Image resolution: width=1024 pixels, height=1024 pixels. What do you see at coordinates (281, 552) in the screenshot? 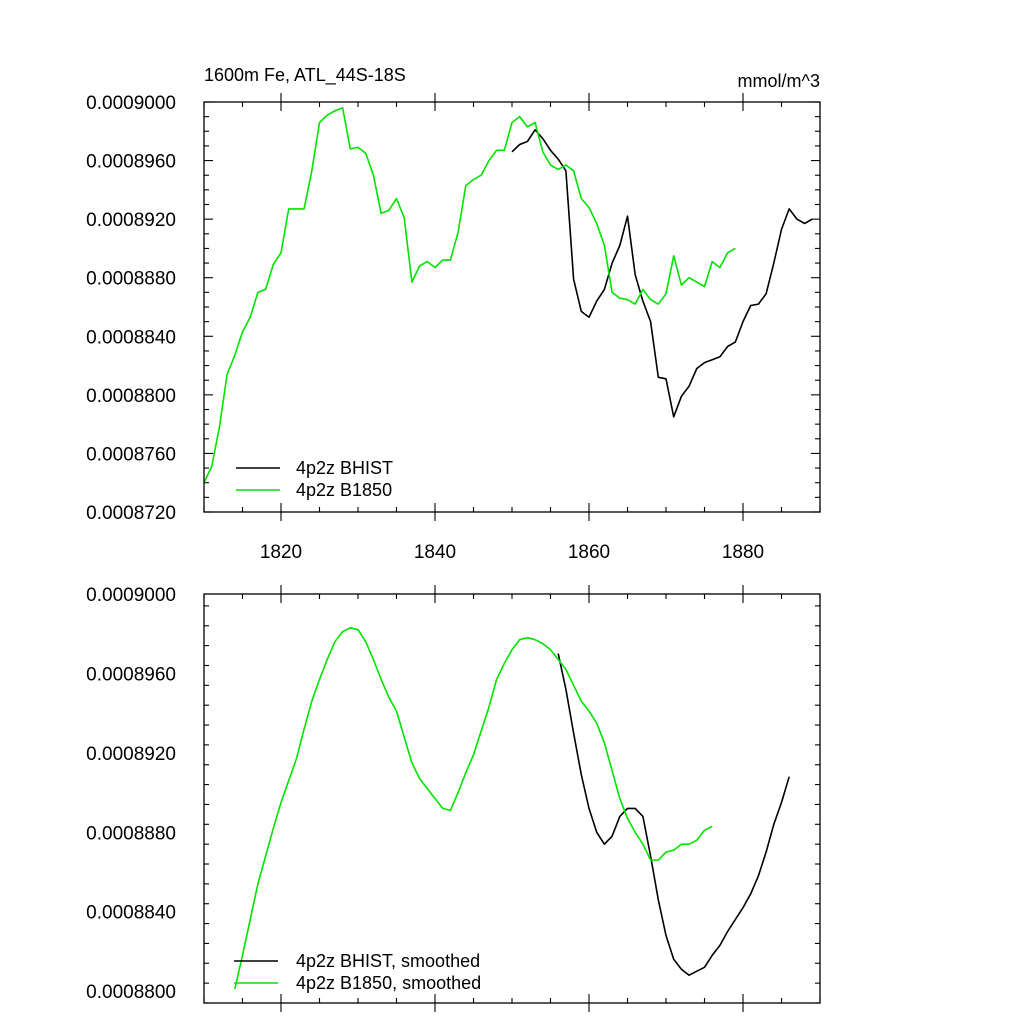
I see `x-tick-label: 1820` at bounding box center [281, 552].